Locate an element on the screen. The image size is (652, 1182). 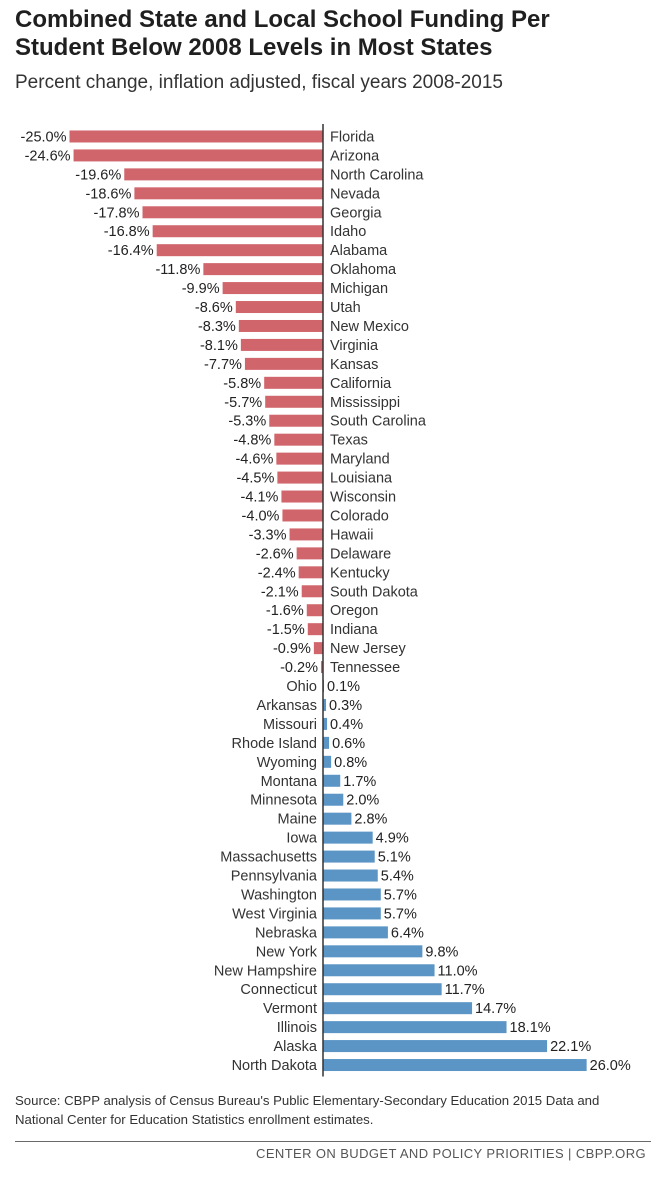
bar-new-hampshire is located at coordinates (379, 970).